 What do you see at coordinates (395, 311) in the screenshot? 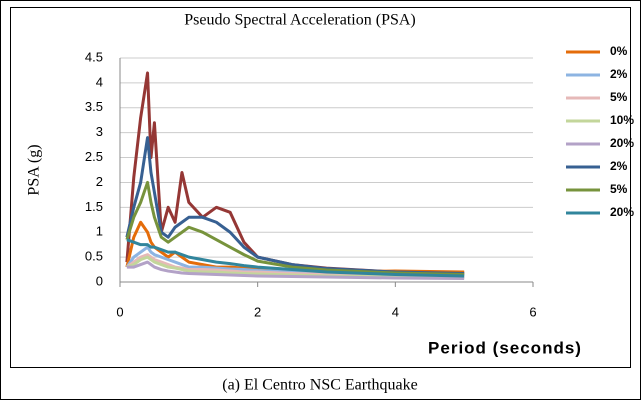
I see `x-tick-label: 4` at bounding box center [395, 311].